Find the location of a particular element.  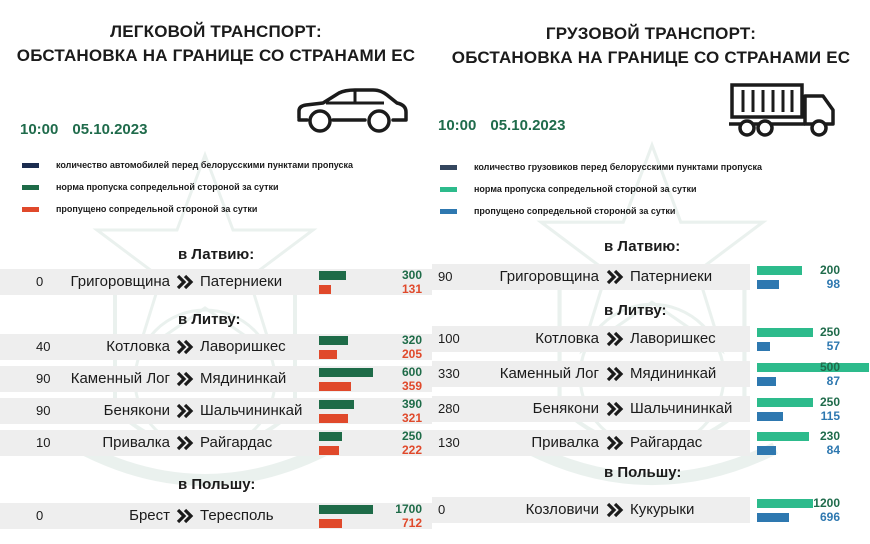

queue-count: 280 is located at coordinates (449, 408).